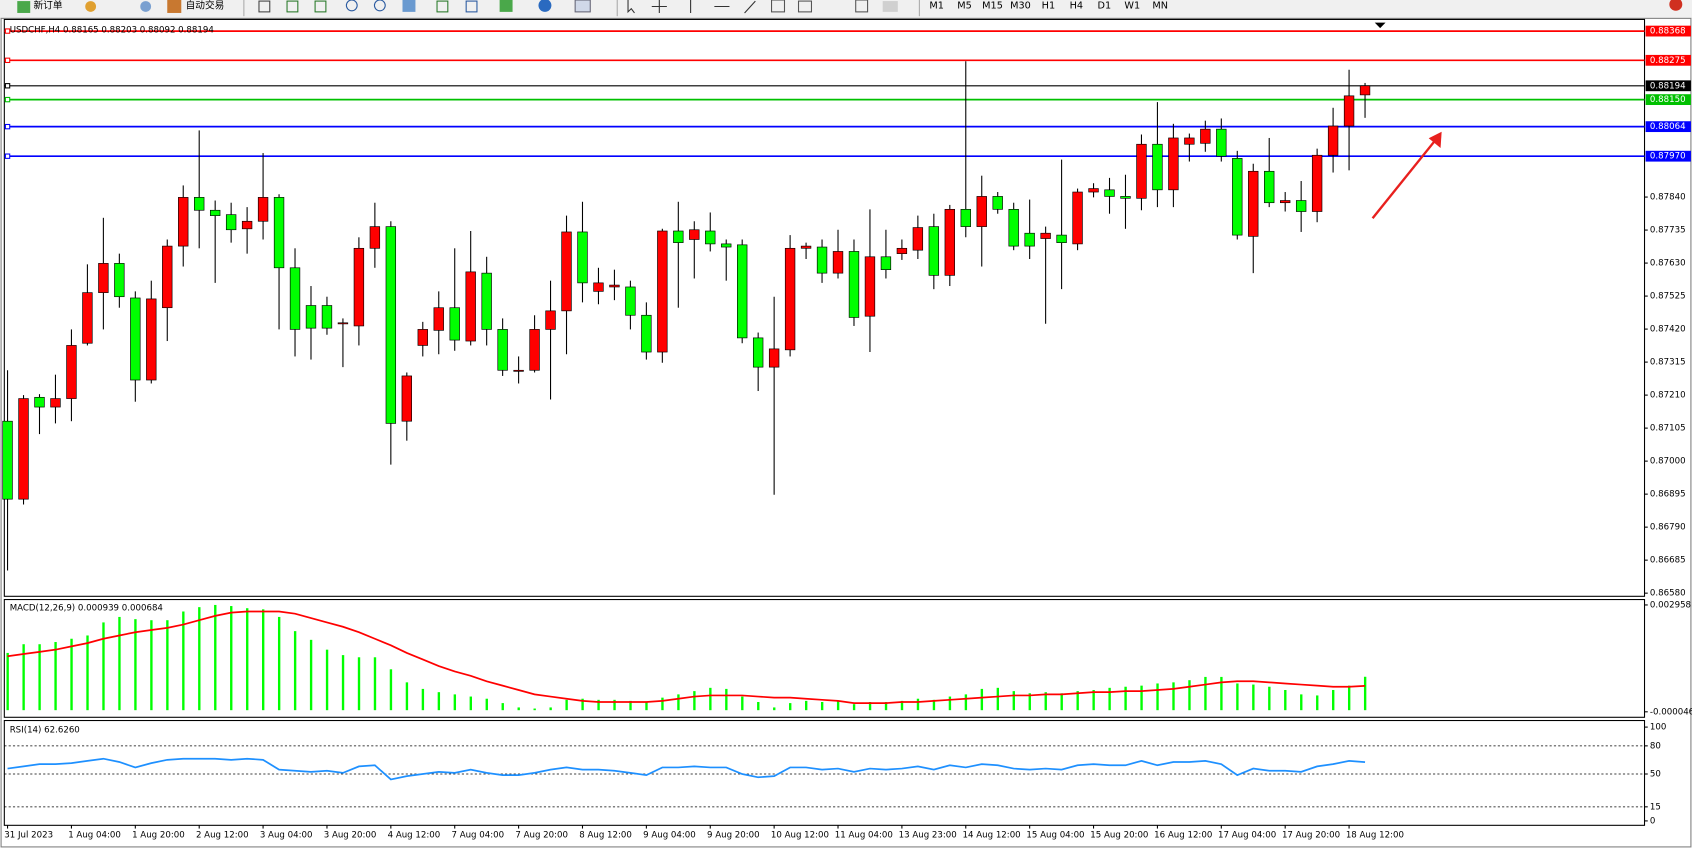  What do you see at coordinates (1668, 495) in the screenshot?
I see `y-tick-label: 0.86895` at bounding box center [1668, 495].